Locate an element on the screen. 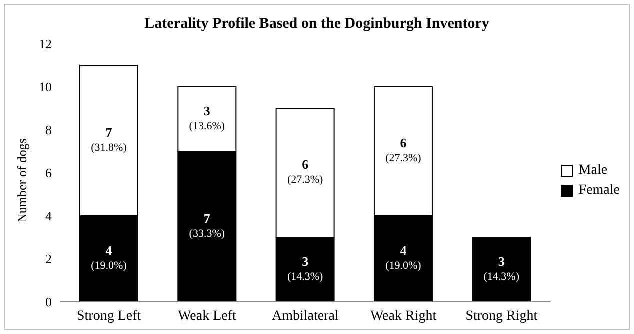  bar is located at coordinates (502, 269).